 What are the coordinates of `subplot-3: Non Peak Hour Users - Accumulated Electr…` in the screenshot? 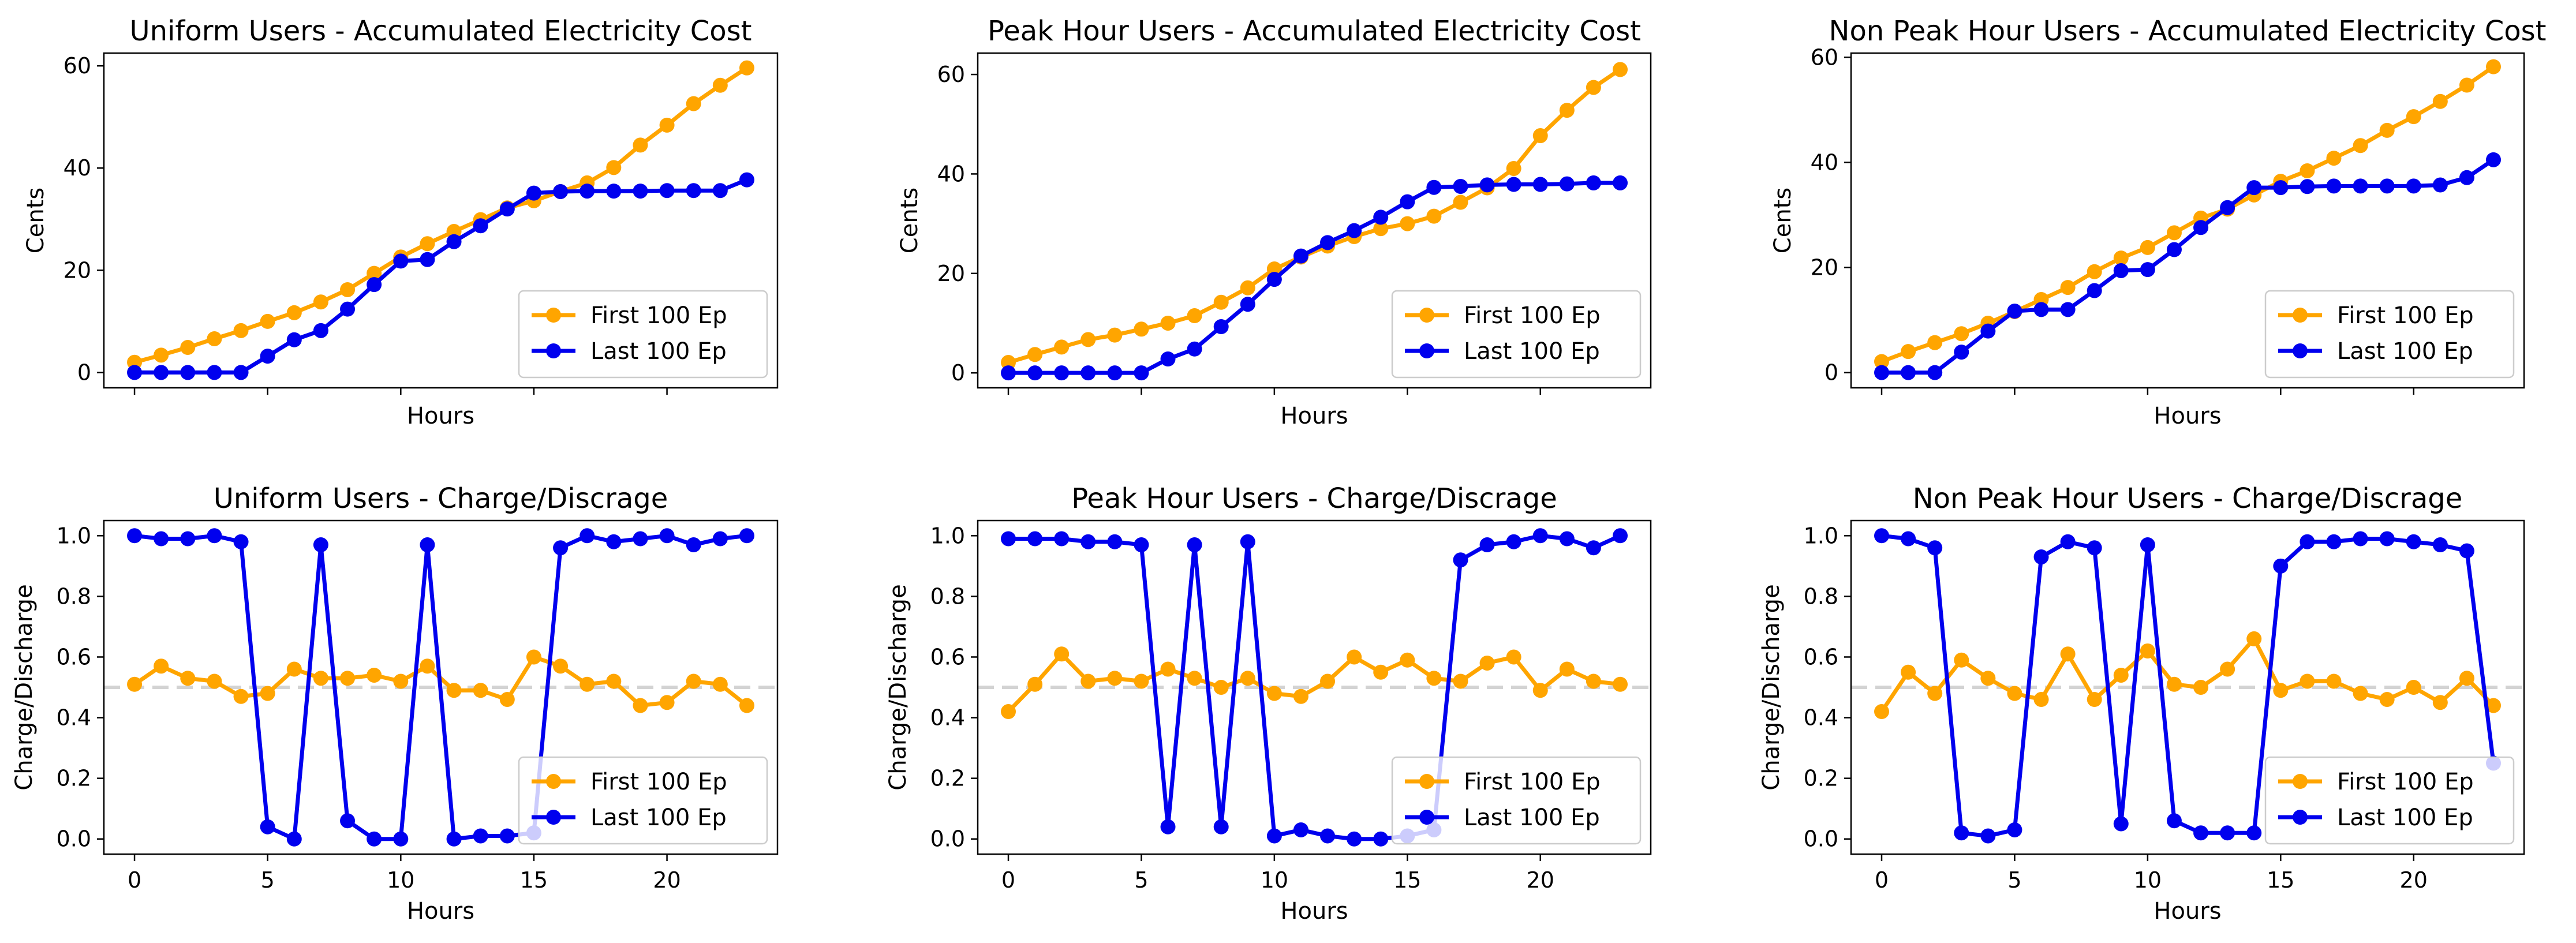 It's located at (2158, 222).